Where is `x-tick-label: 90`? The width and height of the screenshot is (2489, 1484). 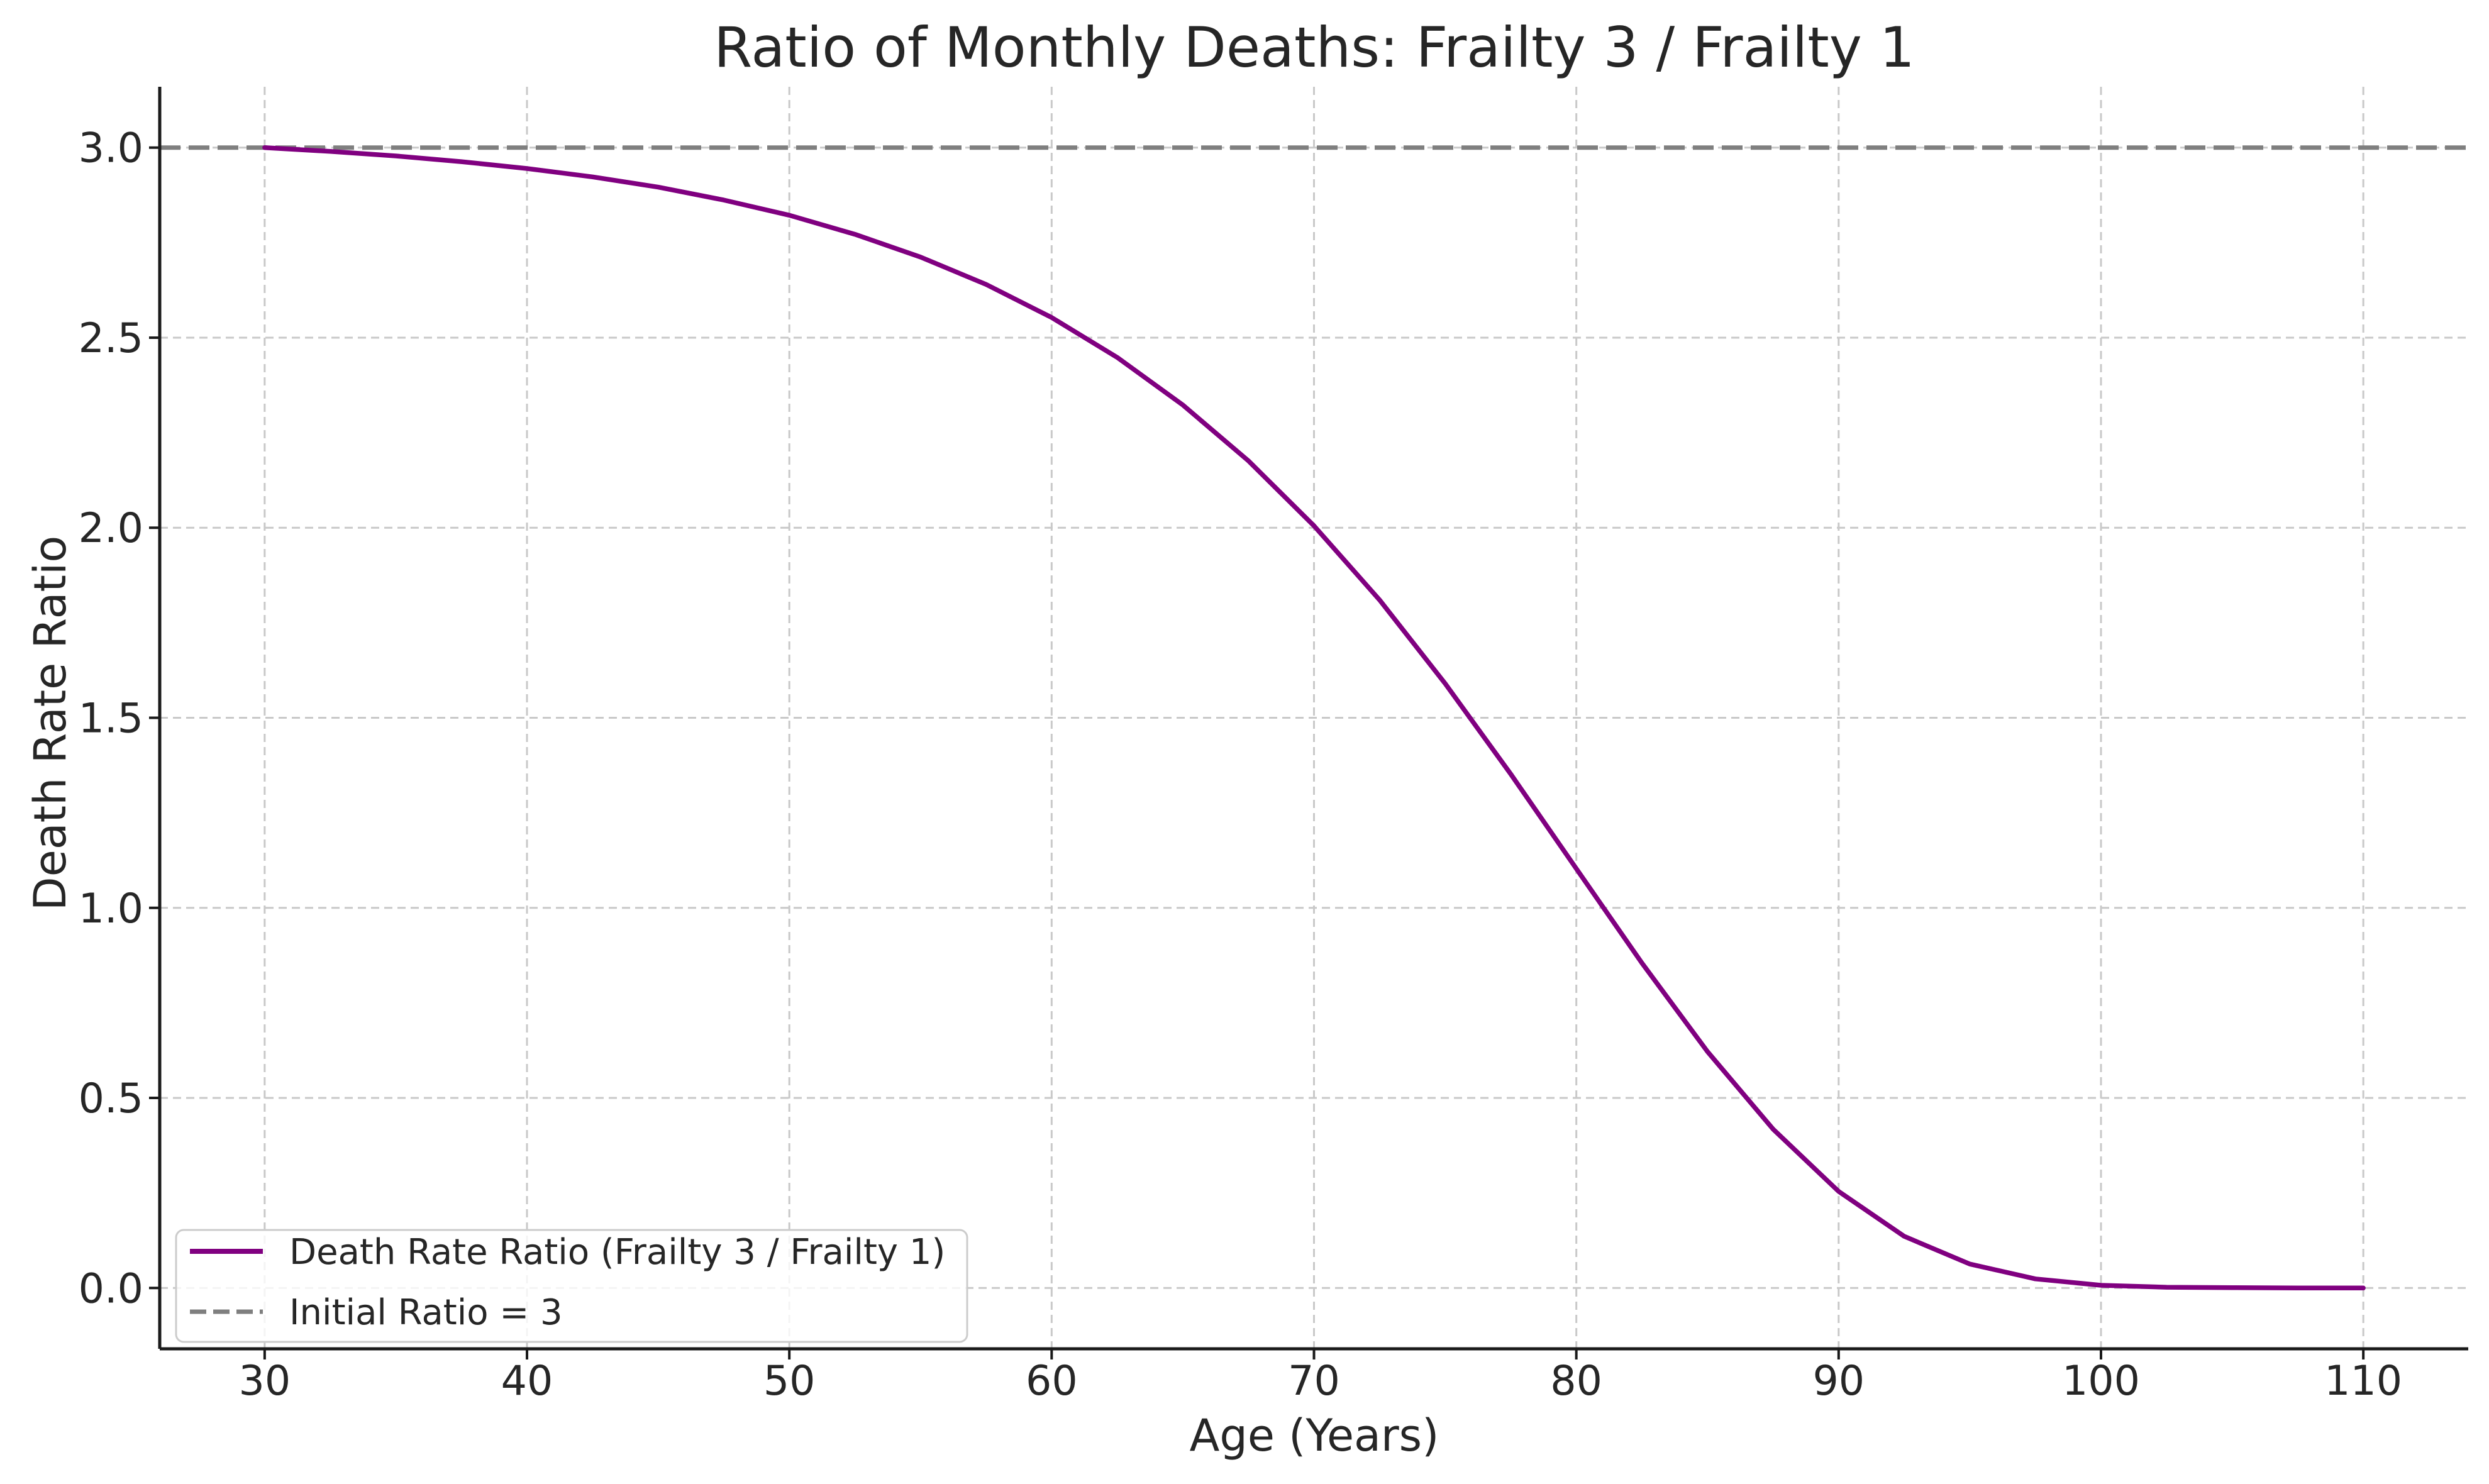 x-tick-label: 90 is located at coordinates (1838, 1381).